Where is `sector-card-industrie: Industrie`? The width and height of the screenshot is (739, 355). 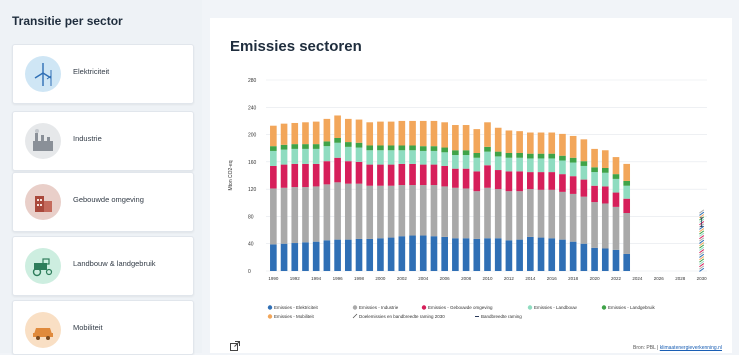 sector-card-industrie: Industrie is located at coordinates (103, 141).